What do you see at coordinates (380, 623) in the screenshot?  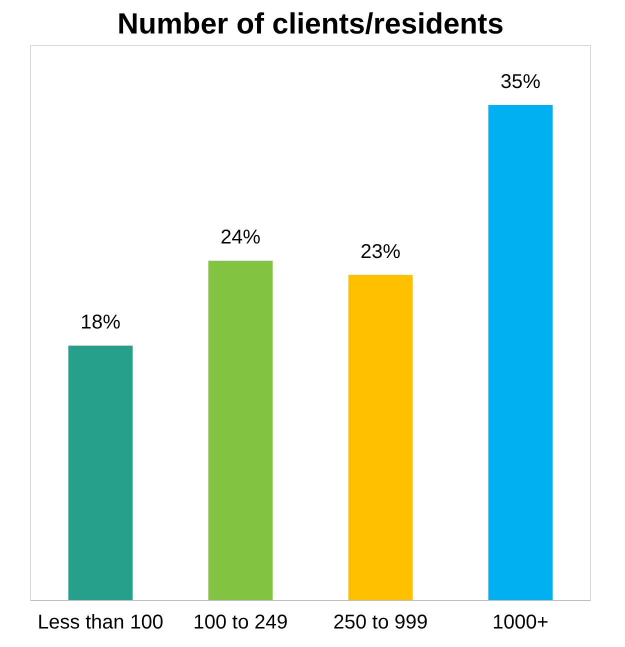 I see `x-tick-label: 250 to 999` at bounding box center [380, 623].